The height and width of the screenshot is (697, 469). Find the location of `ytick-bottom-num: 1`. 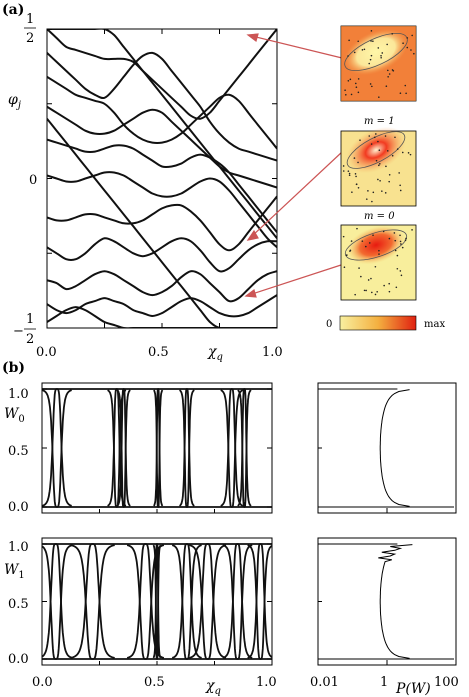

ytick-bottom-num: 1 is located at coordinates (30, 319).